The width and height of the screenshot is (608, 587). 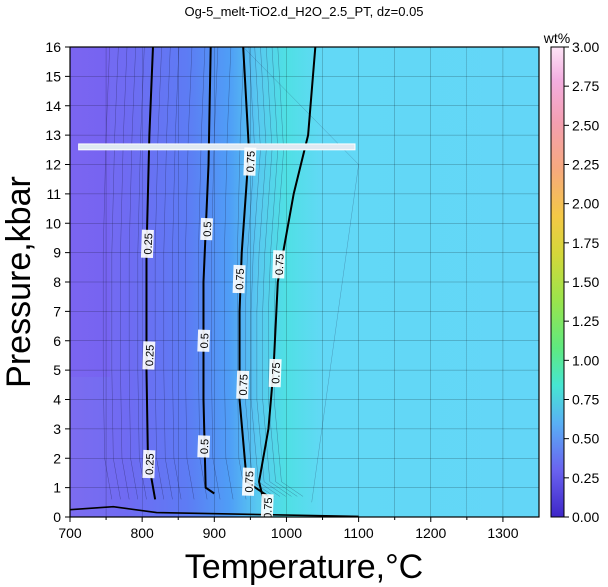 I want to click on y-tick-label: 13, so click(x=53, y=135).